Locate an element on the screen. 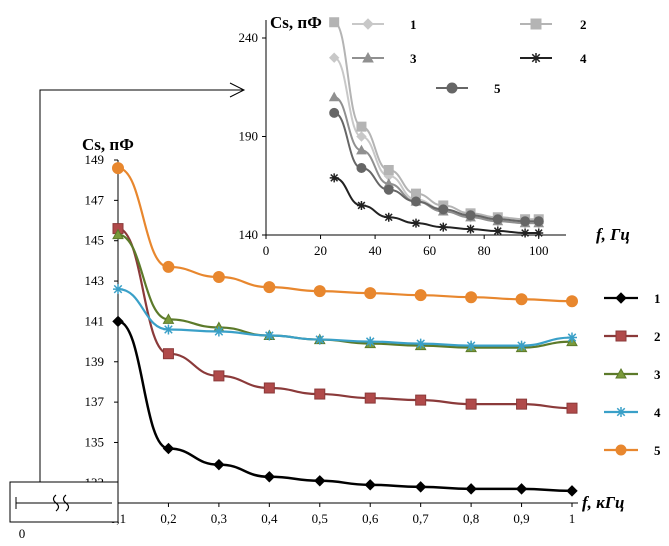  main-y-tick-labels: 133135137139141143145147149 is located at coordinates (101, 321).